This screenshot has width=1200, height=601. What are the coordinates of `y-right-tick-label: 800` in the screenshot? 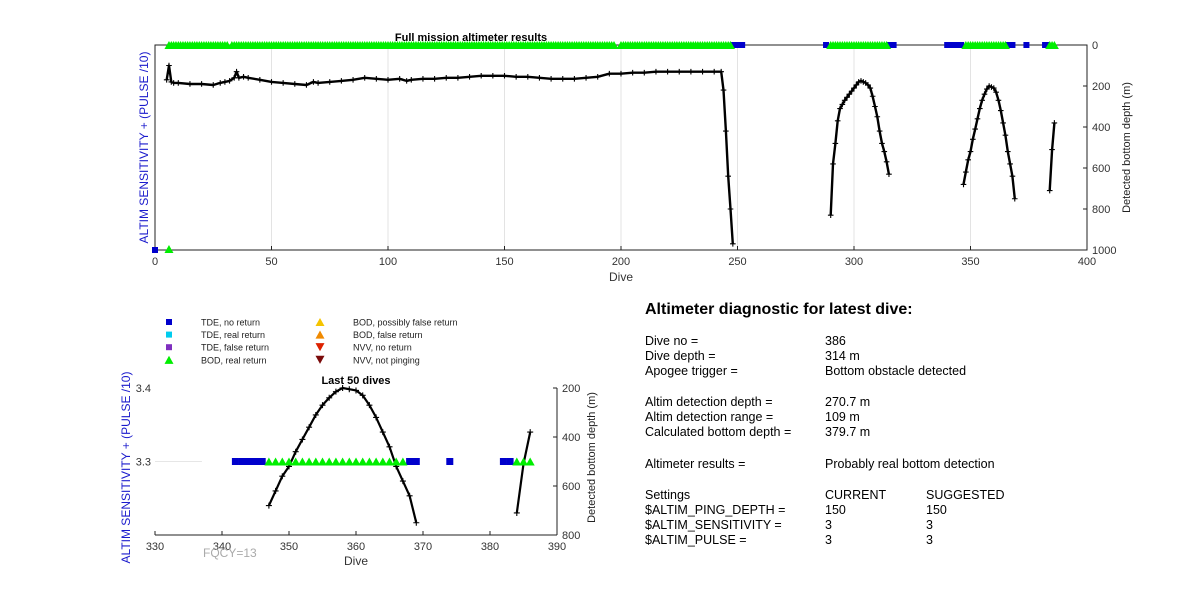 It's located at (571, 536).